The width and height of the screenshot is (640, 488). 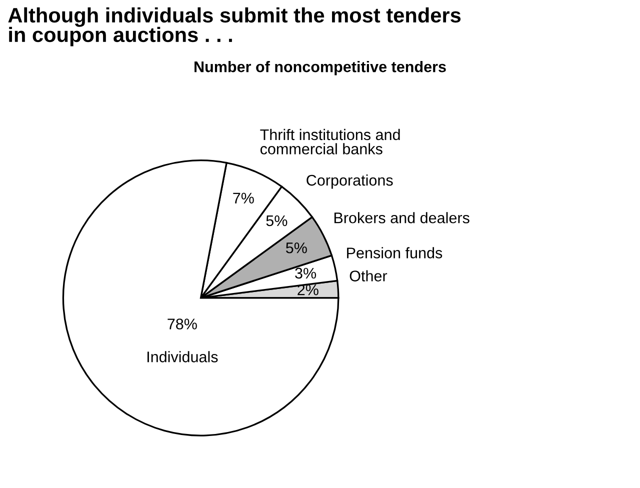 I want to click on slice-label: Individuals, so click(x=183, y=356).